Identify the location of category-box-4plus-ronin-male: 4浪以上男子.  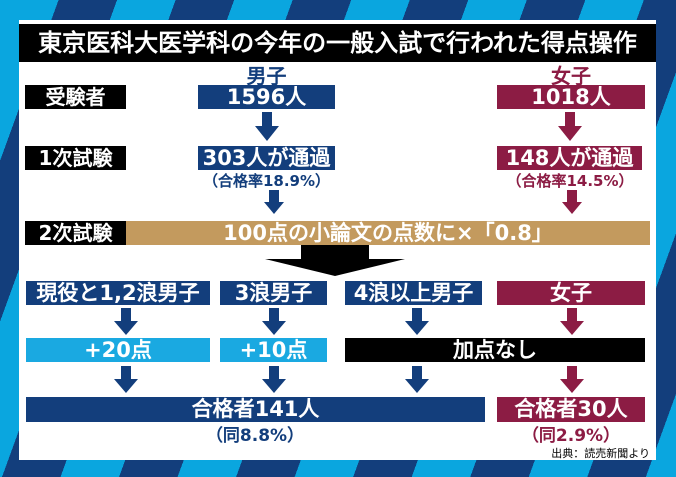
(413, 293).